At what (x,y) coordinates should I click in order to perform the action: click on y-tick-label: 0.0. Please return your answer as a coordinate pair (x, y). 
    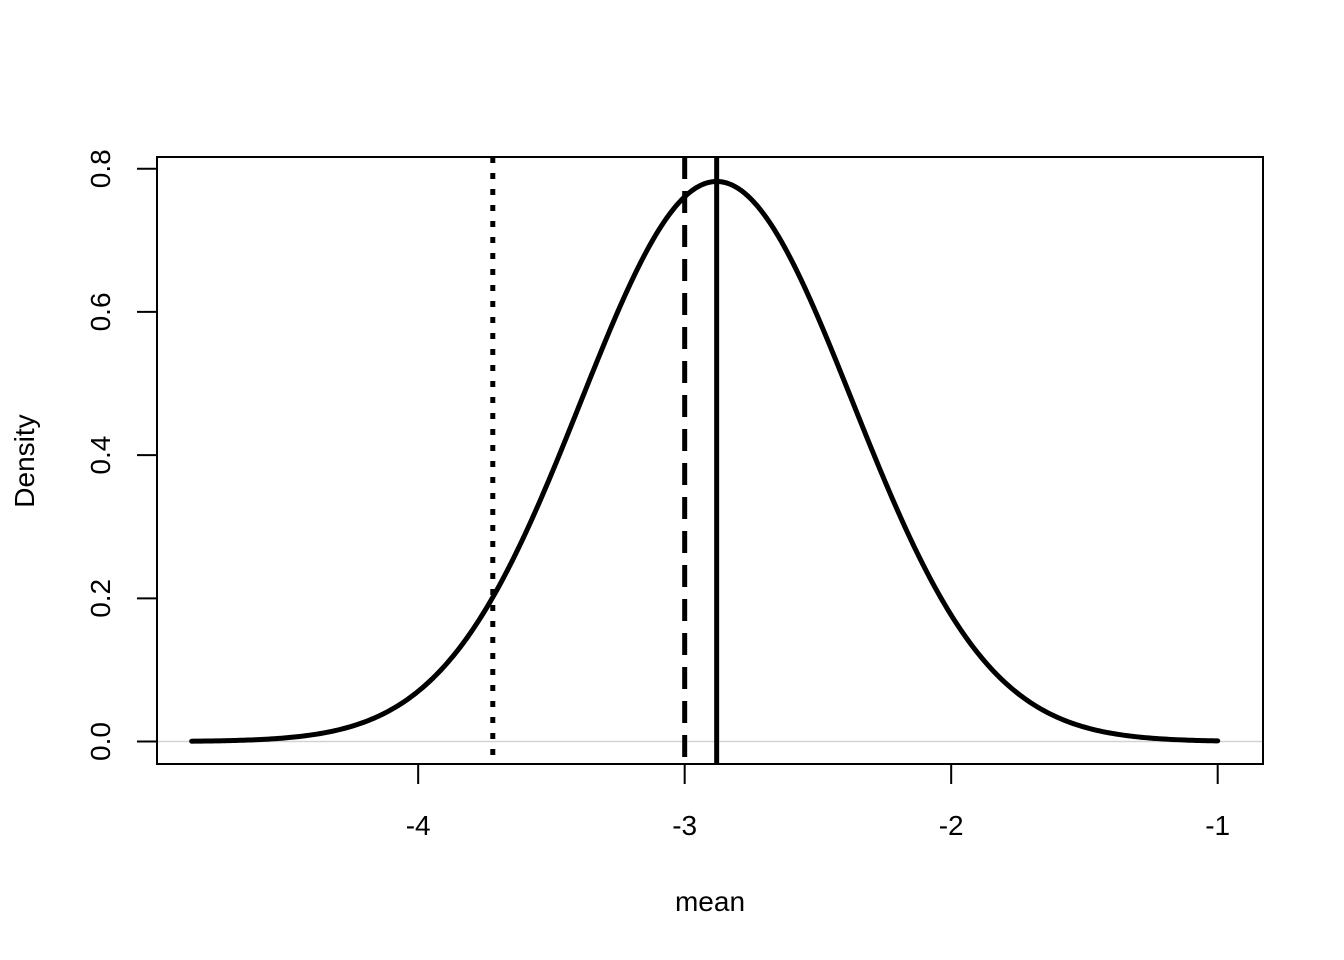
    Looking at the image, I should click on (100, 741).